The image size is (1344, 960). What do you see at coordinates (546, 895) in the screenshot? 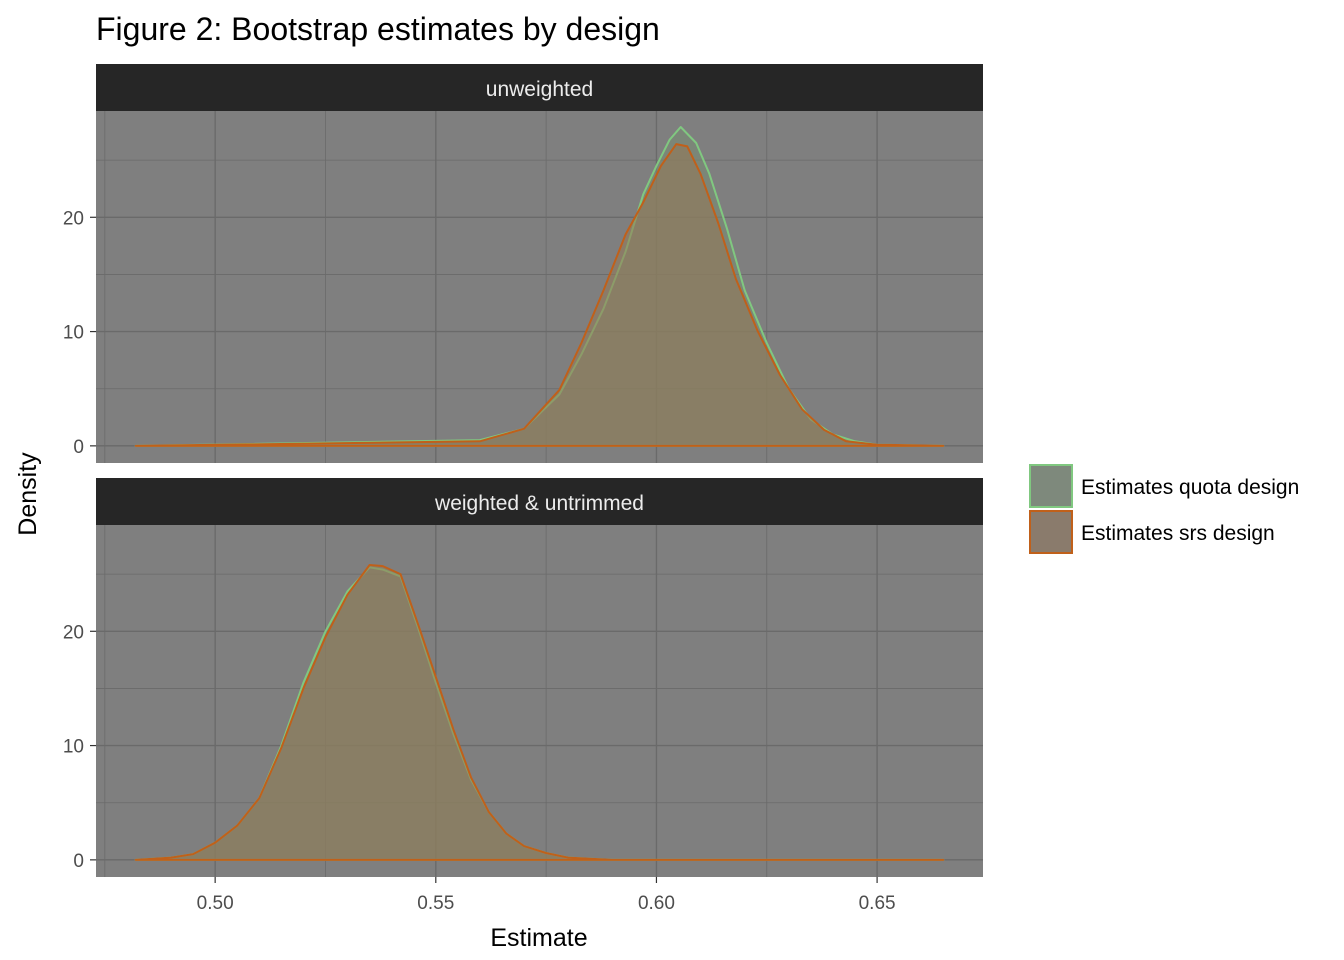
I see `x-axis: 0.50 0.55 0.60 0.65` at bounding box center [546, 895].